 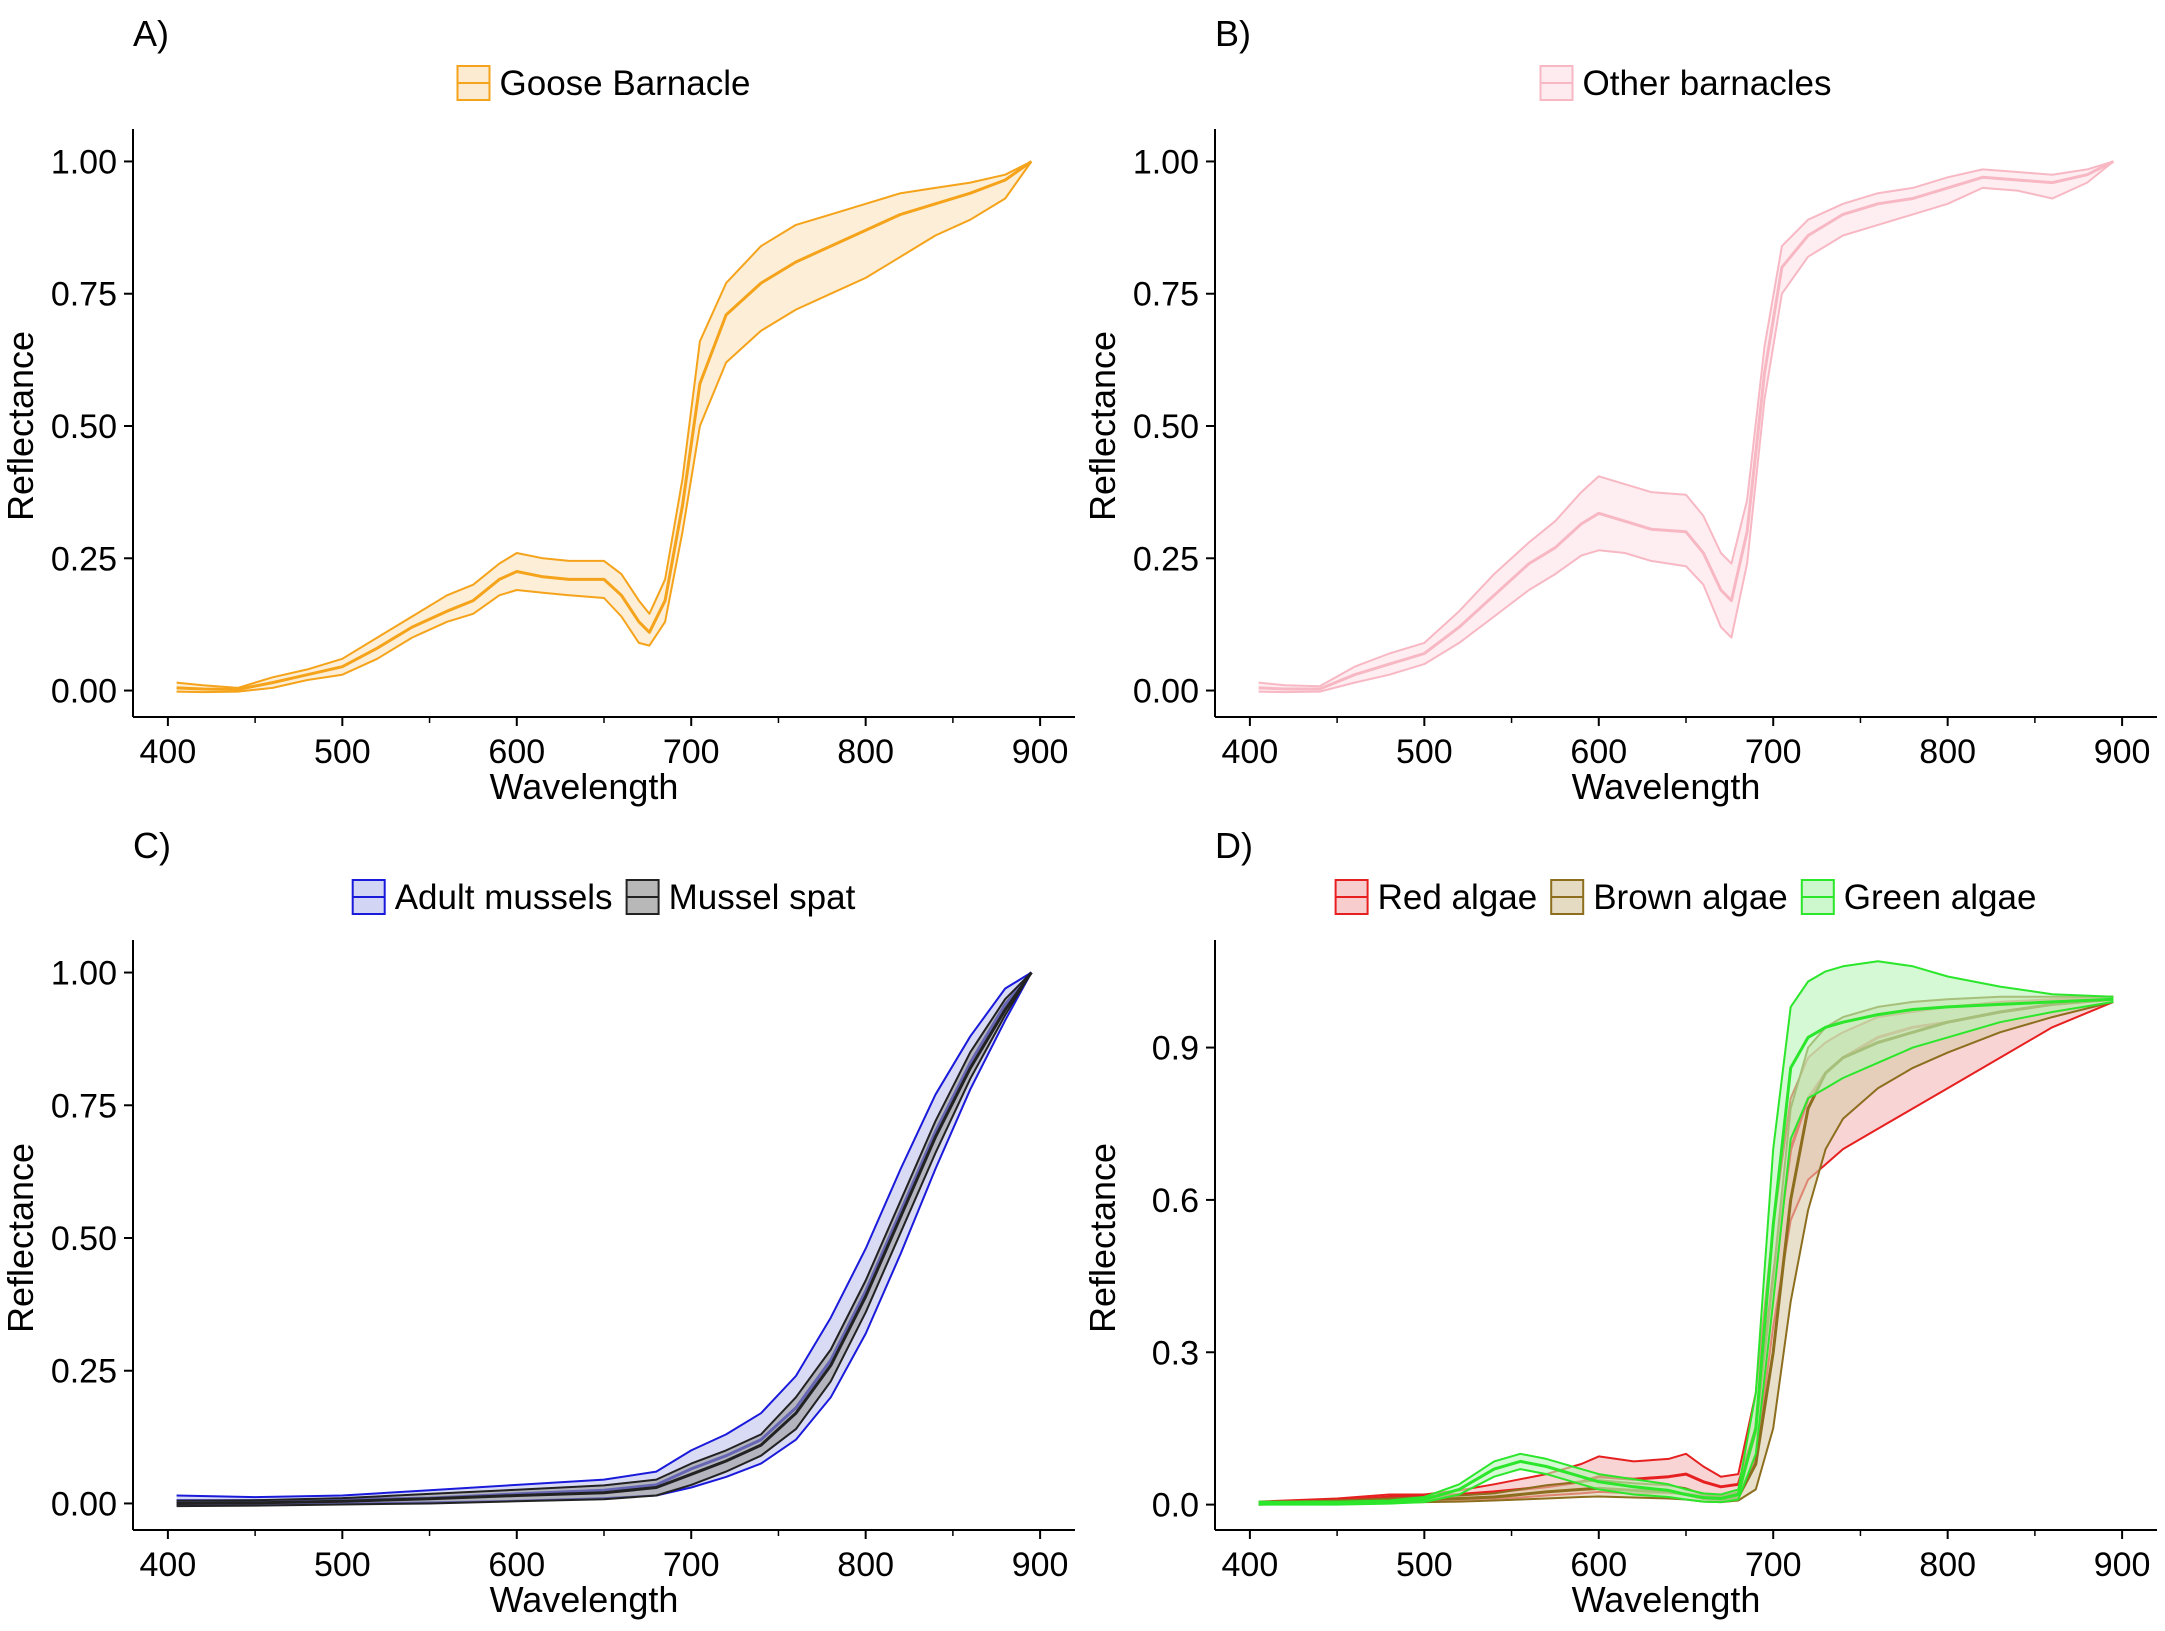 What do you see at coordinates (1940, 897) in the screenshot?
I see `legend-label: Green algae` at bounding box center [1940, 897].